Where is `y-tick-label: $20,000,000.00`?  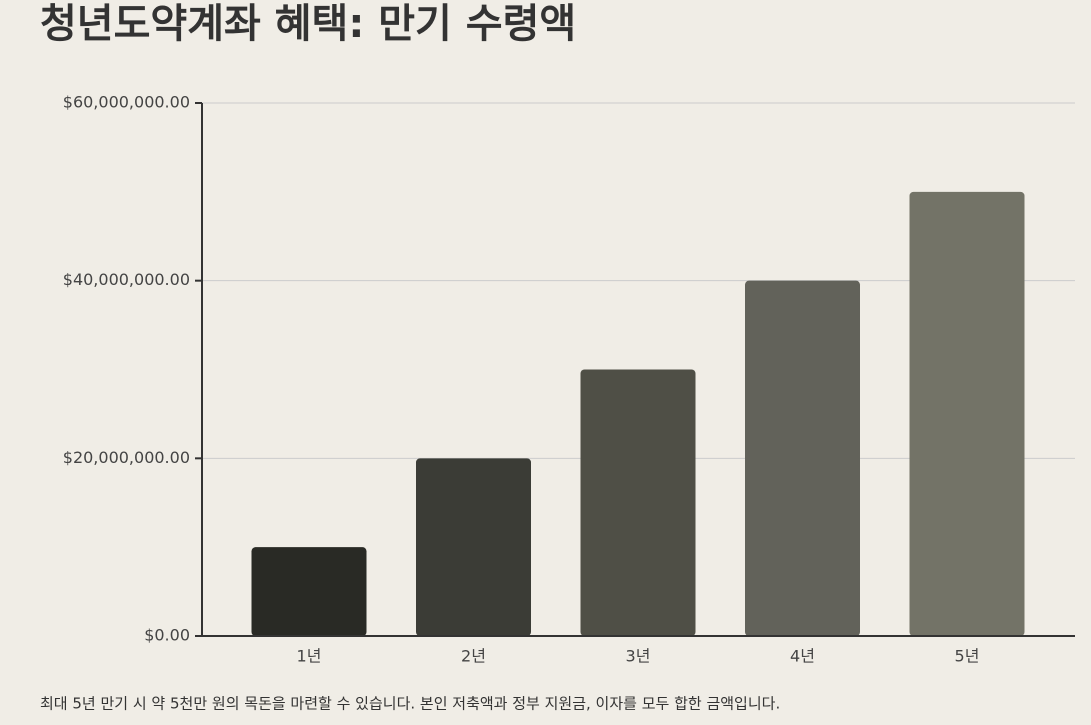
y-tick-label: $20,000,000.00 is located at coordinates (126, 457).